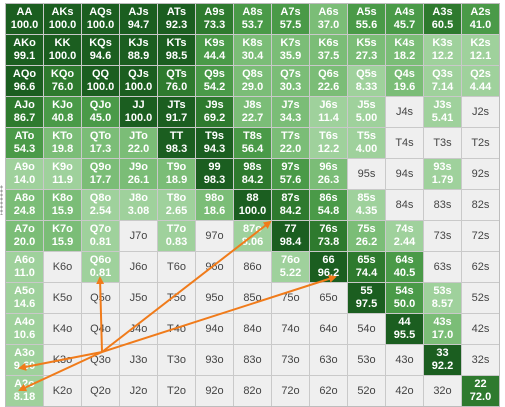  What do you see at coordinates (214, 143) in the screenshot?
I see `hand-cell: T9s 94.3` at bounding box center [214, 143].